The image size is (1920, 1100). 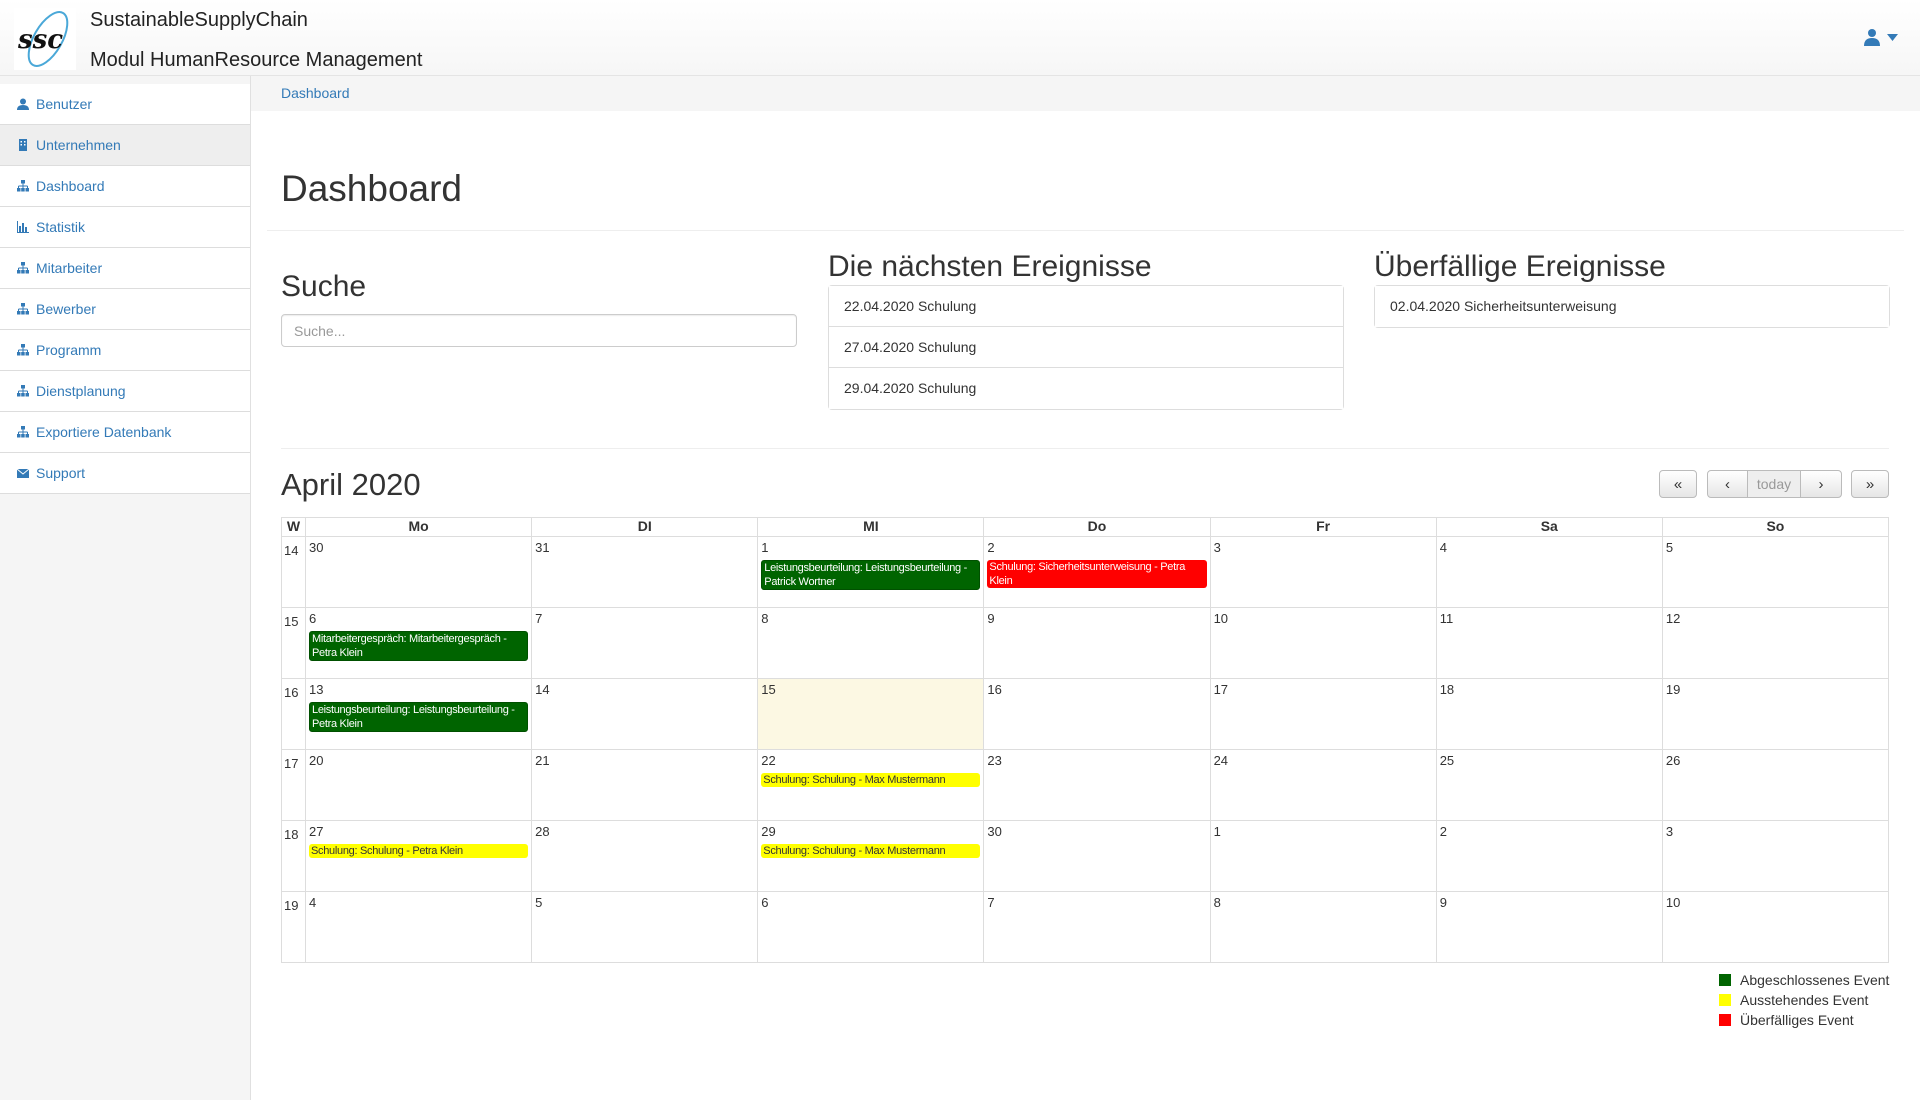 What do you see at coordinates (1725, 1000) in the screenshot?
I see `legend-swatch` at bounding box center [1725, 1000].